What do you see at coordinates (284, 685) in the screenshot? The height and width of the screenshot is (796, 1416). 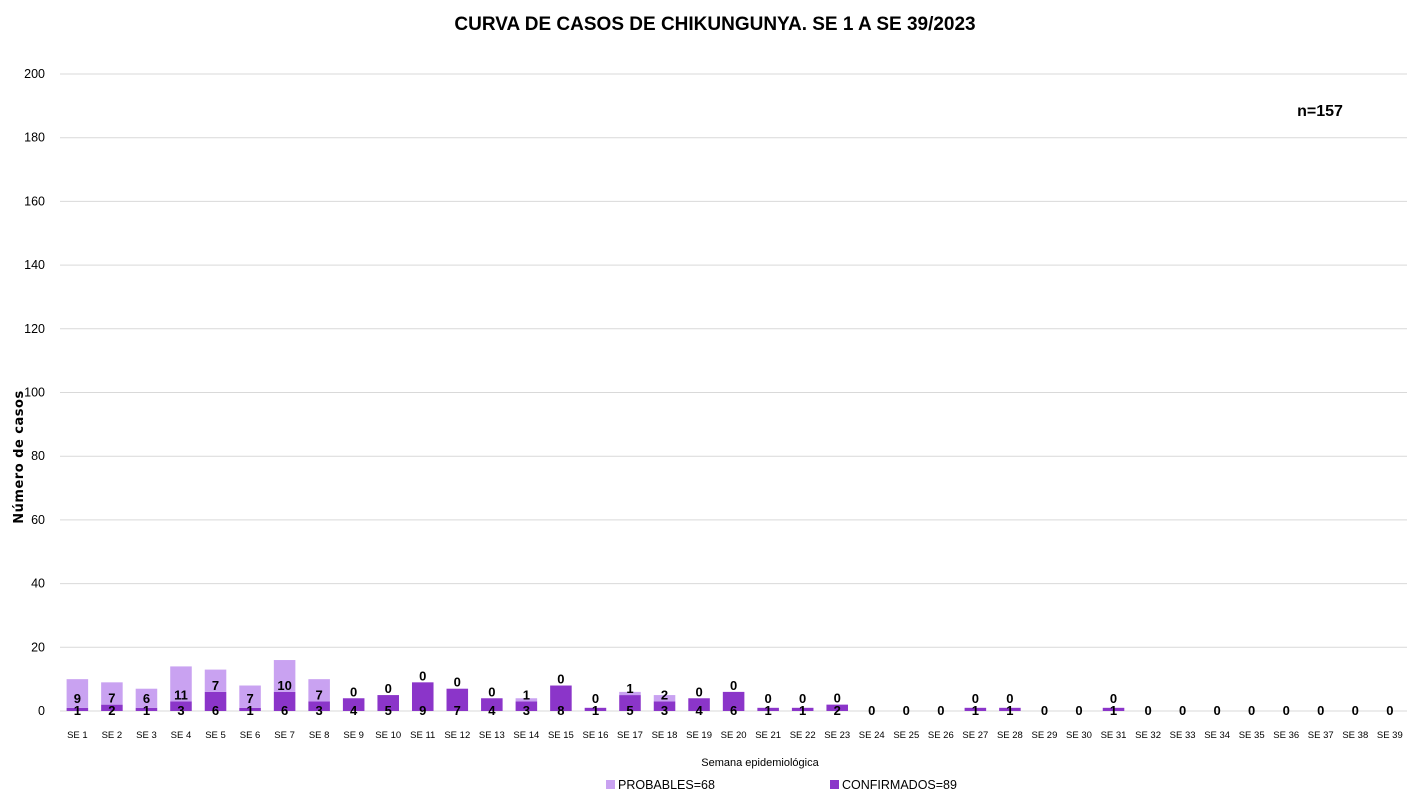 I see `data-label-probables: 10` at bounding box center [284, 685].